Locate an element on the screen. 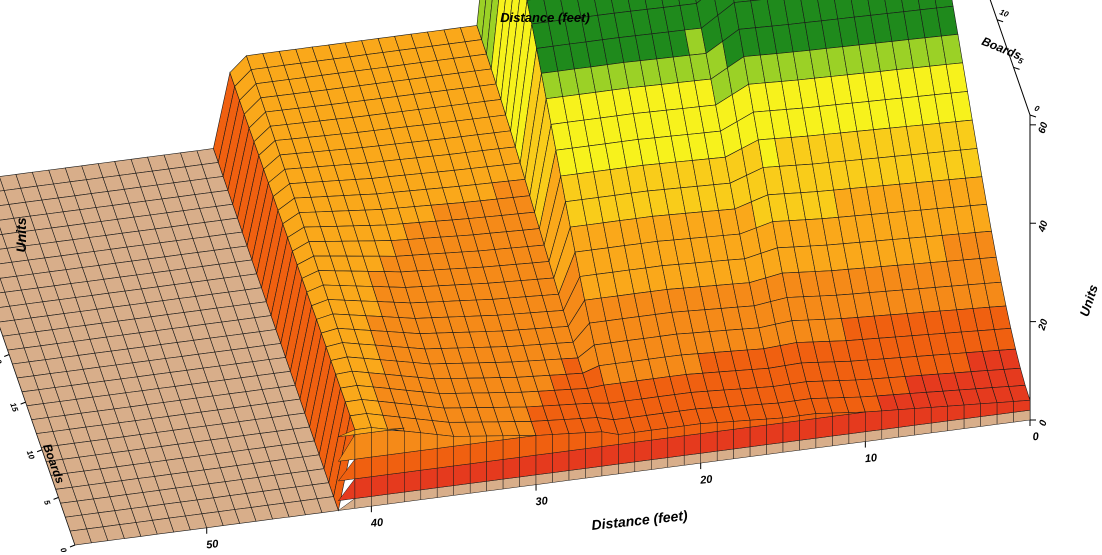 The height and width of the screenshot is (555, 1102). left-boards-tick-label: 15 is located at coordinates (14, 408).